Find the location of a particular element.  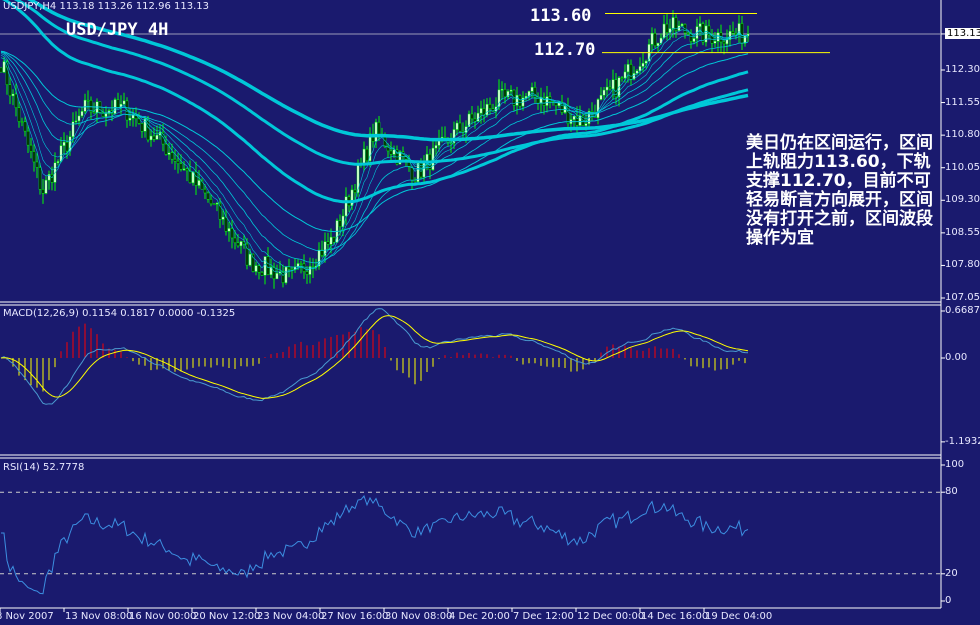

price-tick-label: 107.05 is located at coordinates (962, 297).